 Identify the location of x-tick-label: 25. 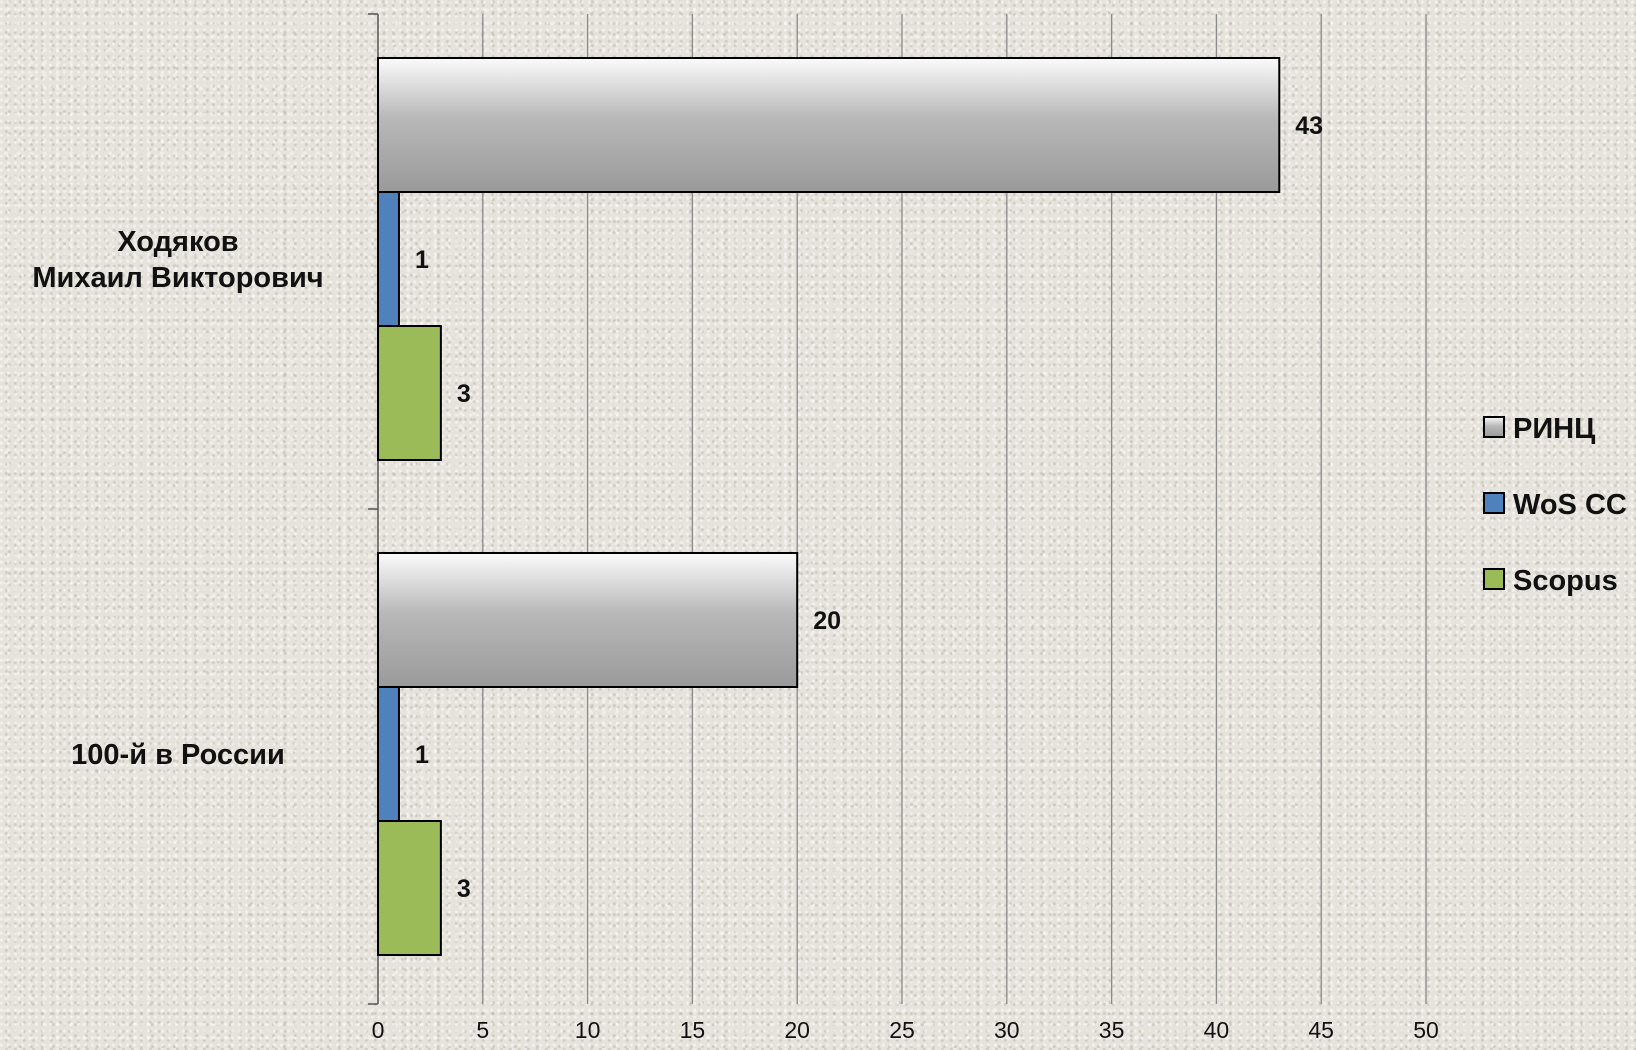
(902, 1030).